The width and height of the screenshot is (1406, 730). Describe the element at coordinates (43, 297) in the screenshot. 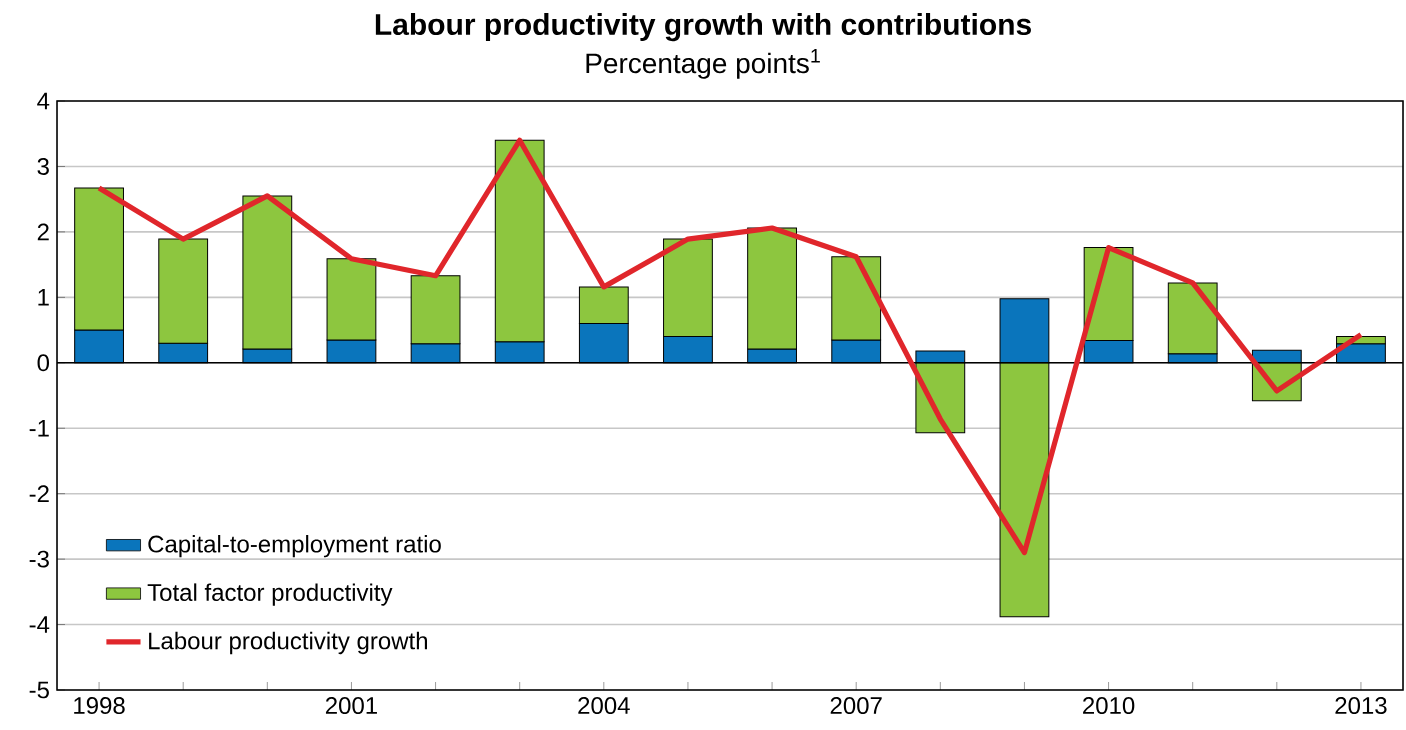

I see `y-tick-label: 1` at that location.